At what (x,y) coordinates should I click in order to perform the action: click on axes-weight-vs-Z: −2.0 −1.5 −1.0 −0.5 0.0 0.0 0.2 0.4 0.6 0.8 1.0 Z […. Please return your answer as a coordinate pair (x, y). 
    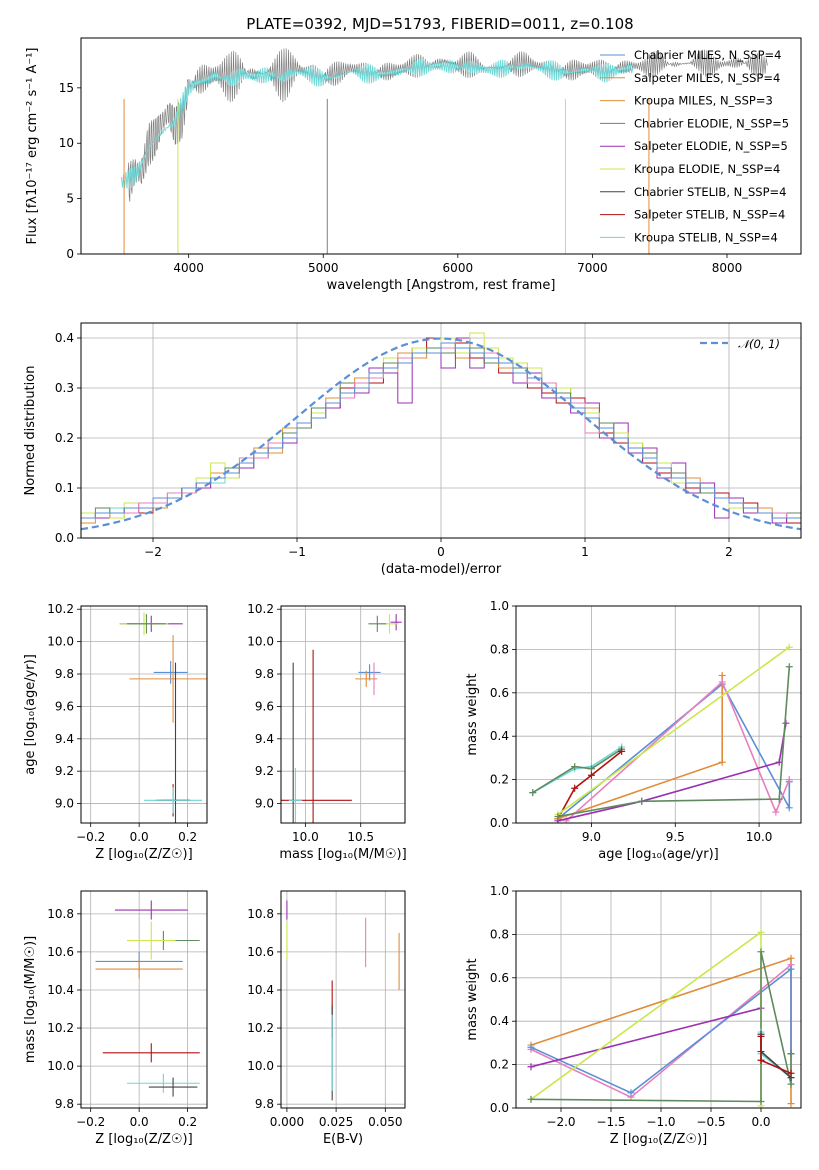
    Looking at the image, I should click on (633, 1015).